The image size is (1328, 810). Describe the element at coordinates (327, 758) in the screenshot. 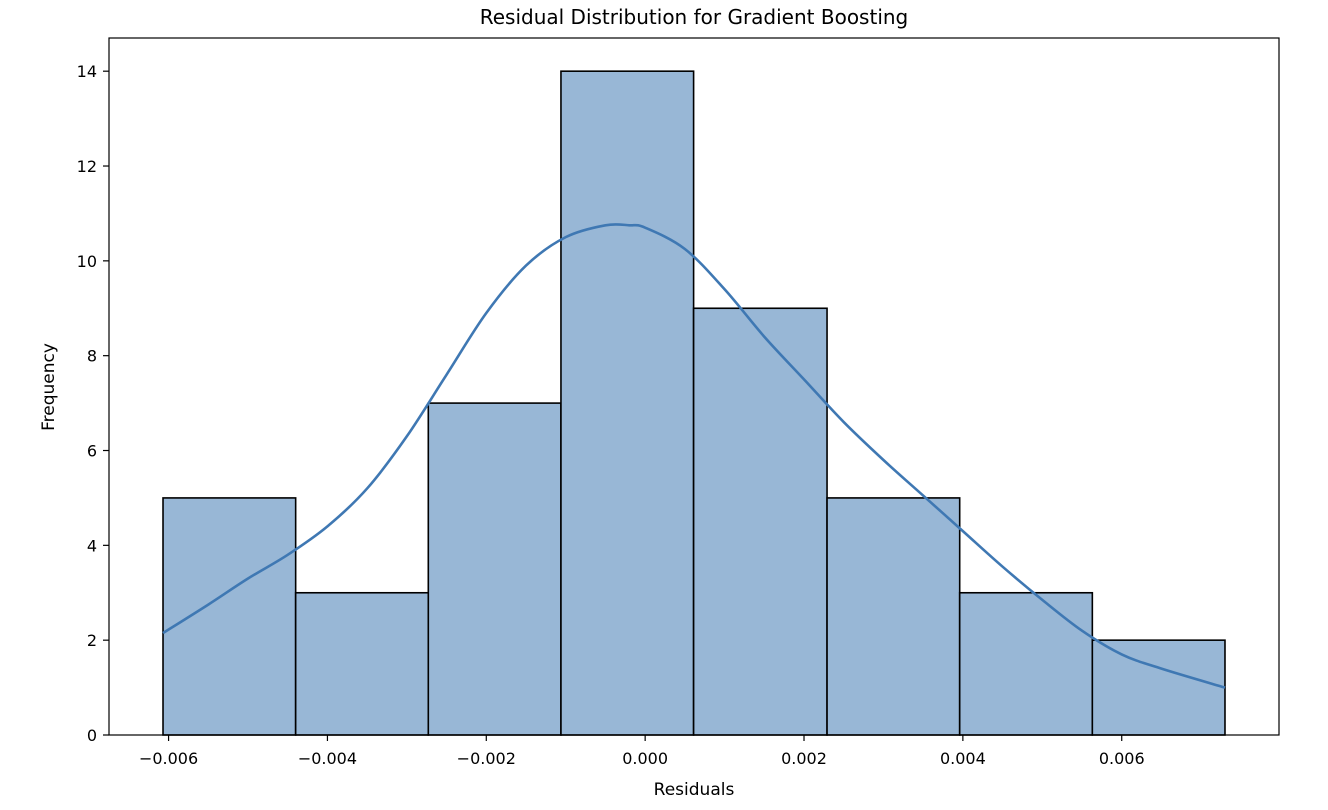

I see `x-tick-label: −0.004` at that location.